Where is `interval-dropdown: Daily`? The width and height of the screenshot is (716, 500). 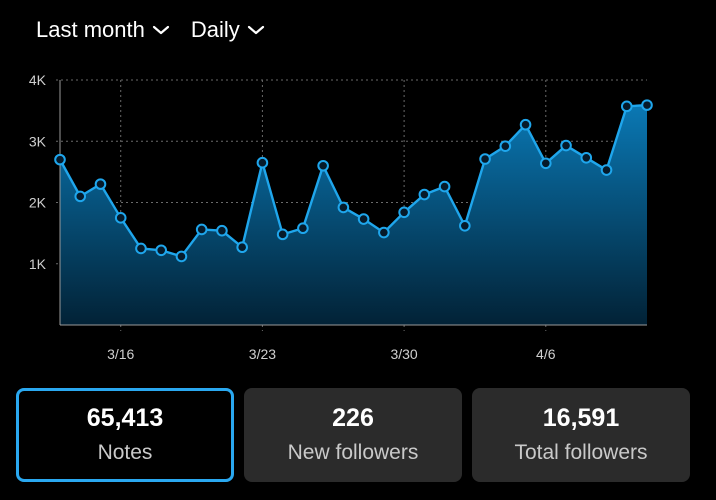 interval-dropdown: Daily is located at coordinates (228, 30).